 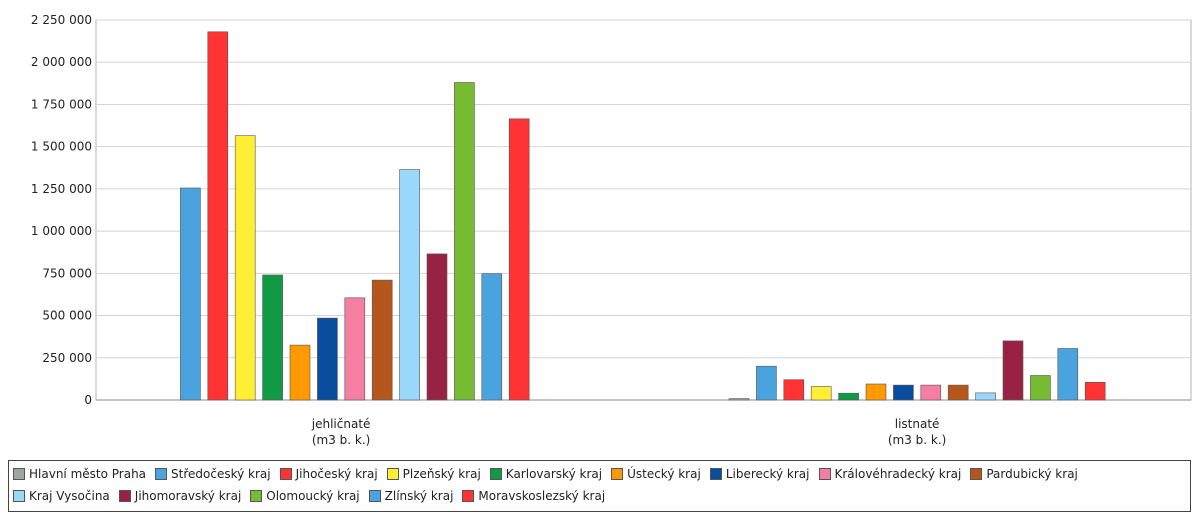 I want to click on y-tick-label: 1 250 000, so click(x=61, y=189).